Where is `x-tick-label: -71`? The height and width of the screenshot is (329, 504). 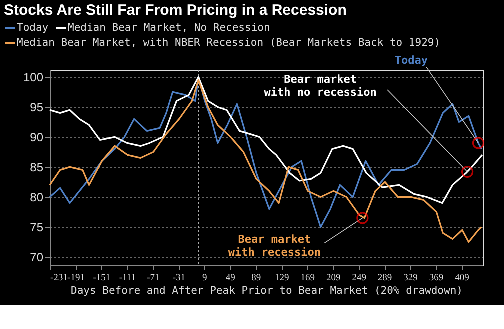 x-tick-label: -71 is located at coordinates (153, 279).